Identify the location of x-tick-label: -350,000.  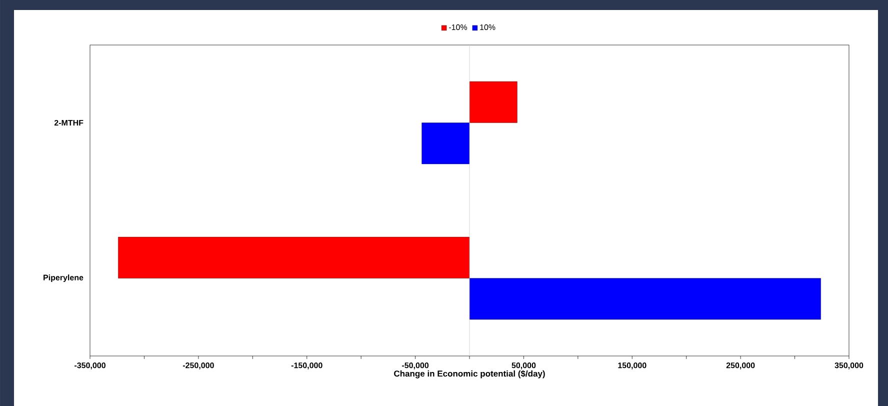
(90, 366).